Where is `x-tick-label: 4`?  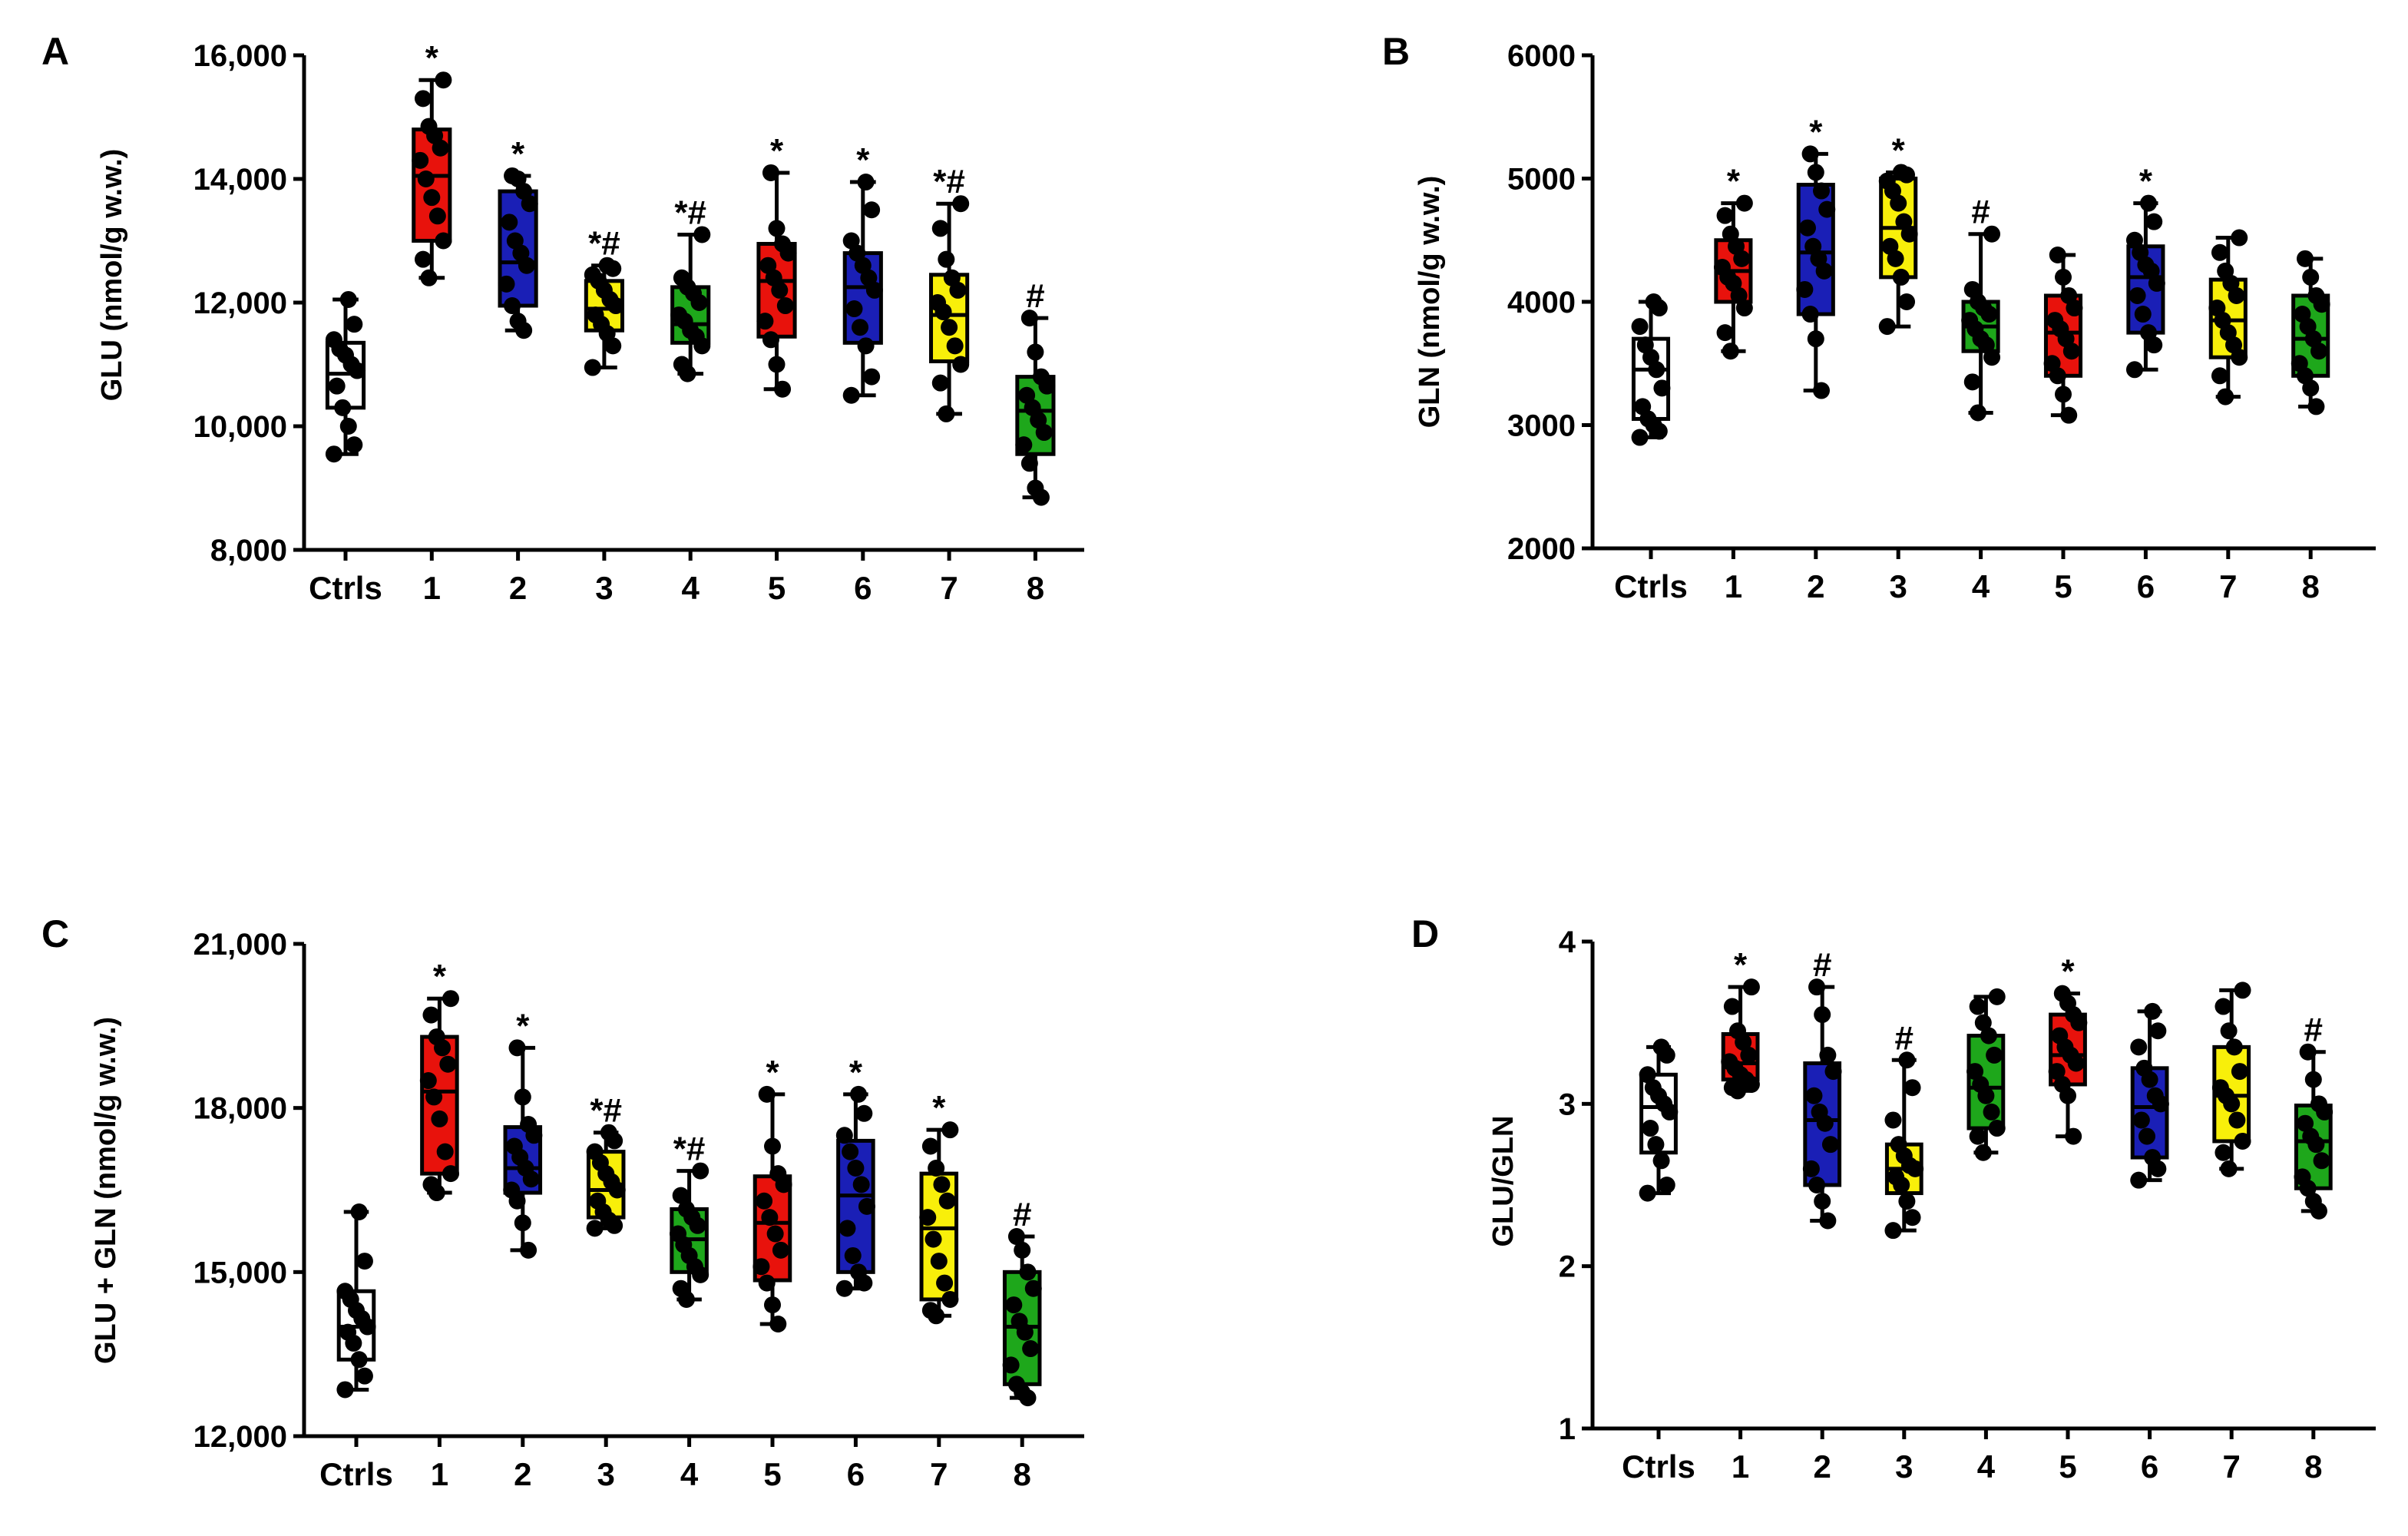
x-tick-label: 4 is located at coordinates (689, 1474).